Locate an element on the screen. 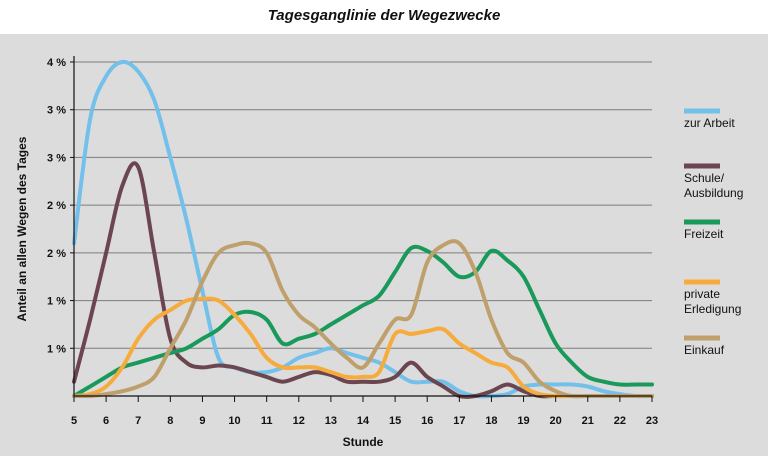 The image size is (768, 456). legend-label-1: Ausbildung is located at coordinates (713, 193).